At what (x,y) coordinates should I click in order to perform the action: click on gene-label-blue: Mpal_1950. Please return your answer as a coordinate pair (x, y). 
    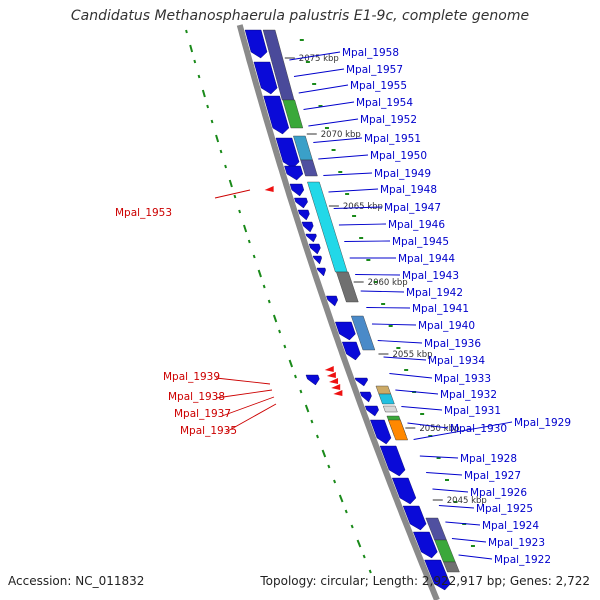
    Looking at the image, I should click on (398, 156).